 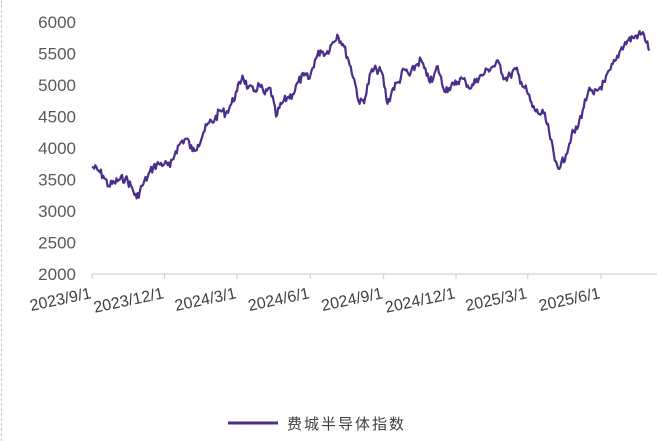 I want to click on y-tick-label: 4500, so click(x=57, y=117).